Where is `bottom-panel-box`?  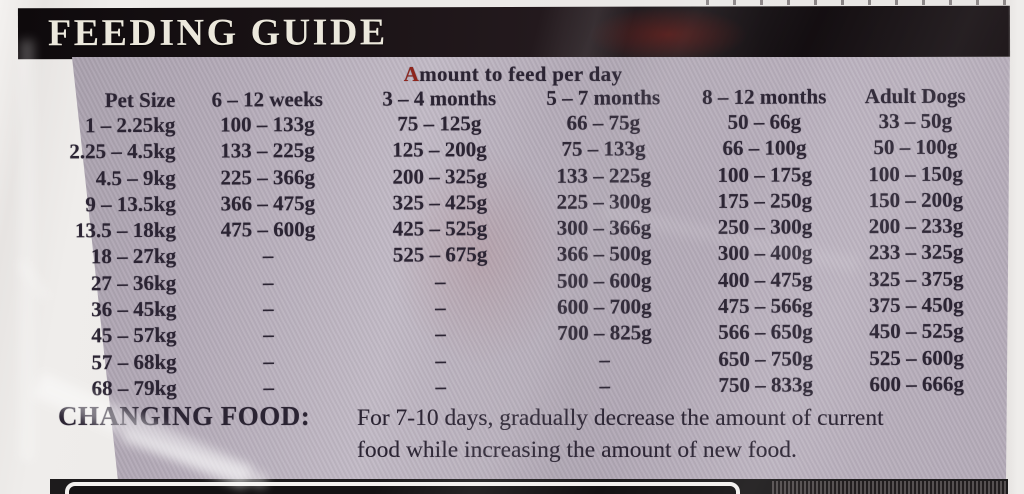
bottom-panel-box is located at coordinates (402, 488).